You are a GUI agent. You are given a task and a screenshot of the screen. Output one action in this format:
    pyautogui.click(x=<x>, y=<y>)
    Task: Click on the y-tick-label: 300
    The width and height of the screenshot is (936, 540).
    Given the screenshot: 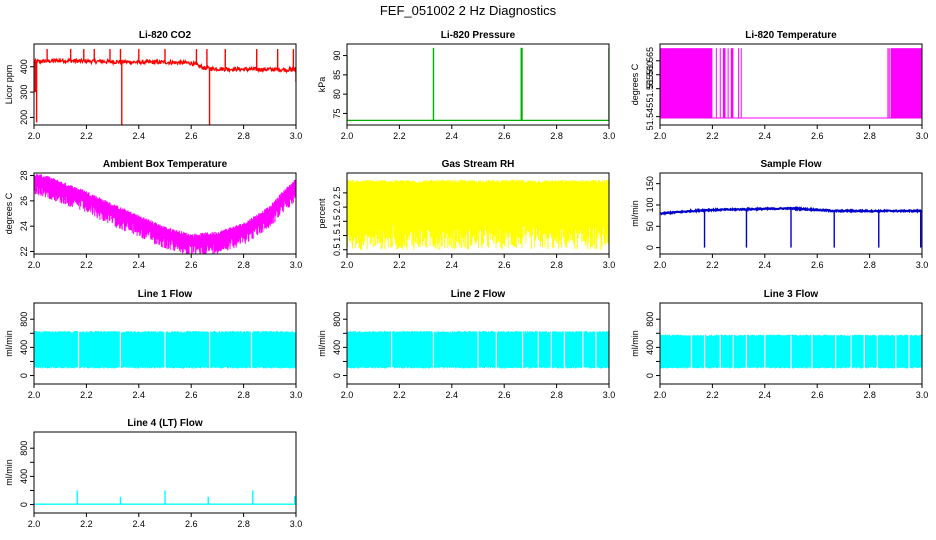 What is the action you would take?
    pyautogui.click(x=24, y=92)
    